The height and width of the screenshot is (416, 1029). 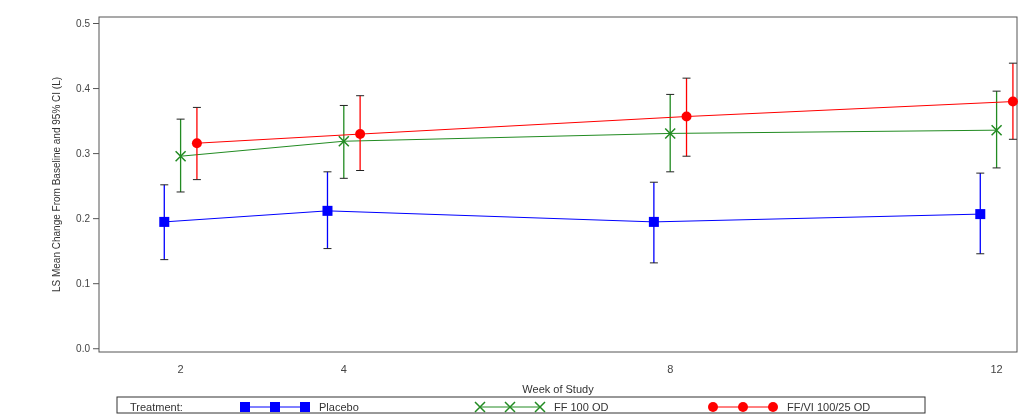 I want to click on y-tick-label: 0.3, so click(x=83, y=154).